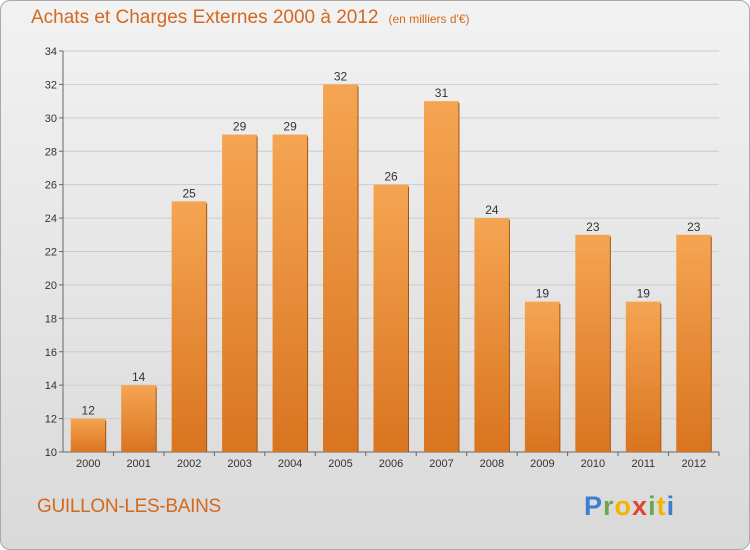 This screenshot has height=550, width=750. Describe the element at coordinates (290, 464) in the screenshot. I see `x-tick-label-2004: 2004` at that location.